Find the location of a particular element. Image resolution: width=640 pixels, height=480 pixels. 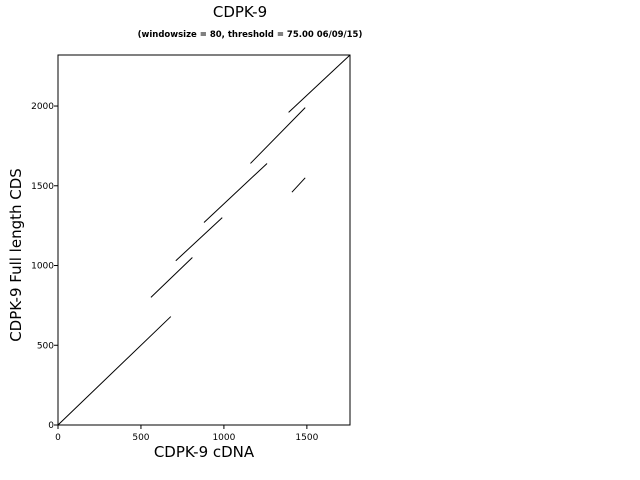

y-axis-ticks: 0 500 1000 1500 2000 is located at coordinates (44, 266).